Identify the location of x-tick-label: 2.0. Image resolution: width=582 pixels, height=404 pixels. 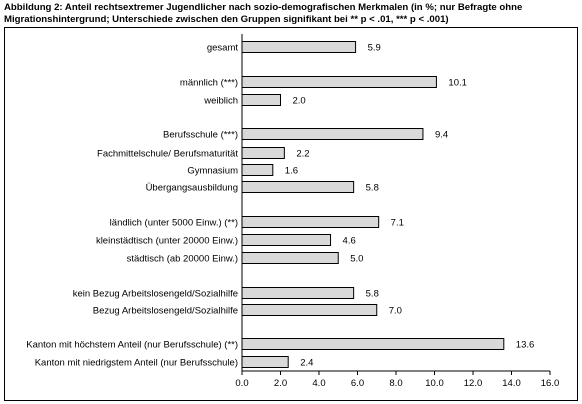
(280, 383).